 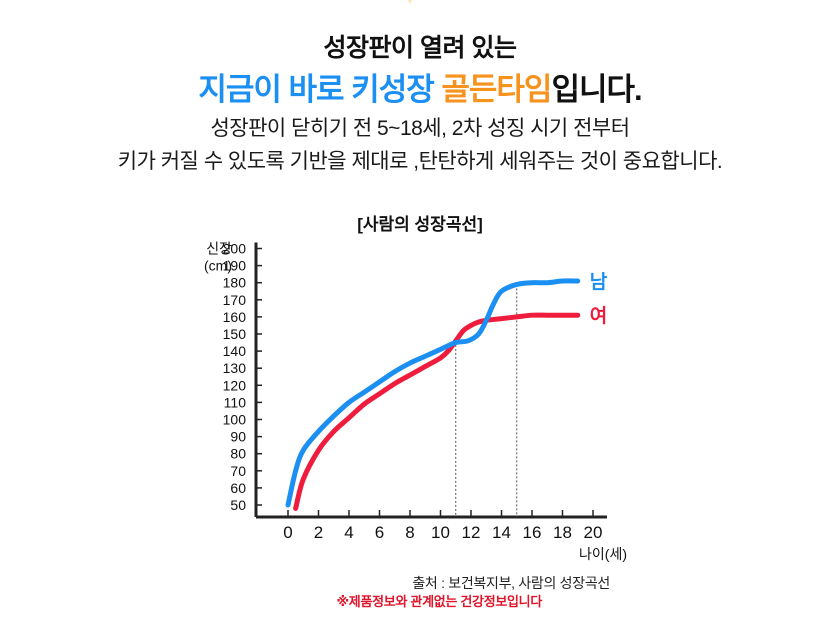 I want to click on headline-suffix: 입니다., so click(x=596, y=89).